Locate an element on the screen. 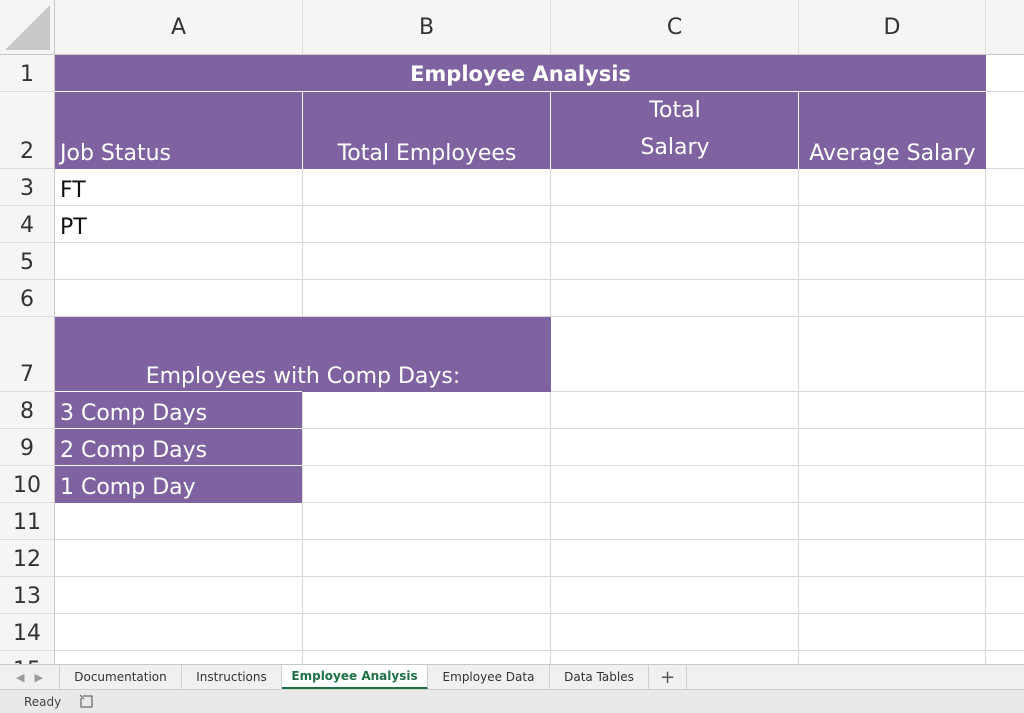 The width and height of the screenshot is (1024, 713). row-label: 10 is located at coordinates (27, 485).